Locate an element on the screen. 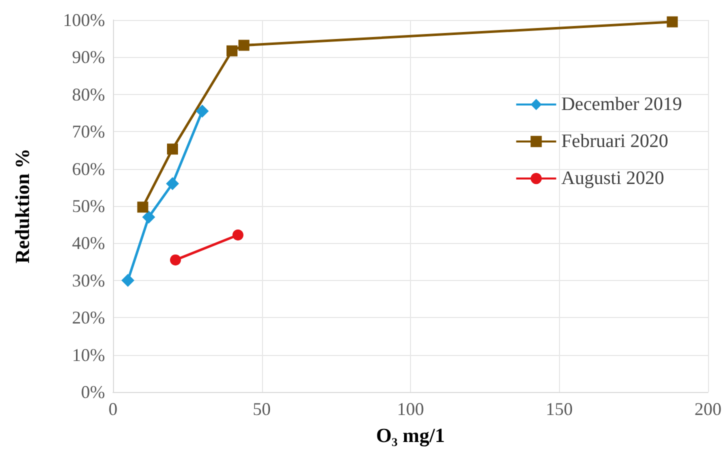 Image resolution: width=727 pixels, height=466 pixels. x-tick-label: 50 is located at coordinates (261, 409).